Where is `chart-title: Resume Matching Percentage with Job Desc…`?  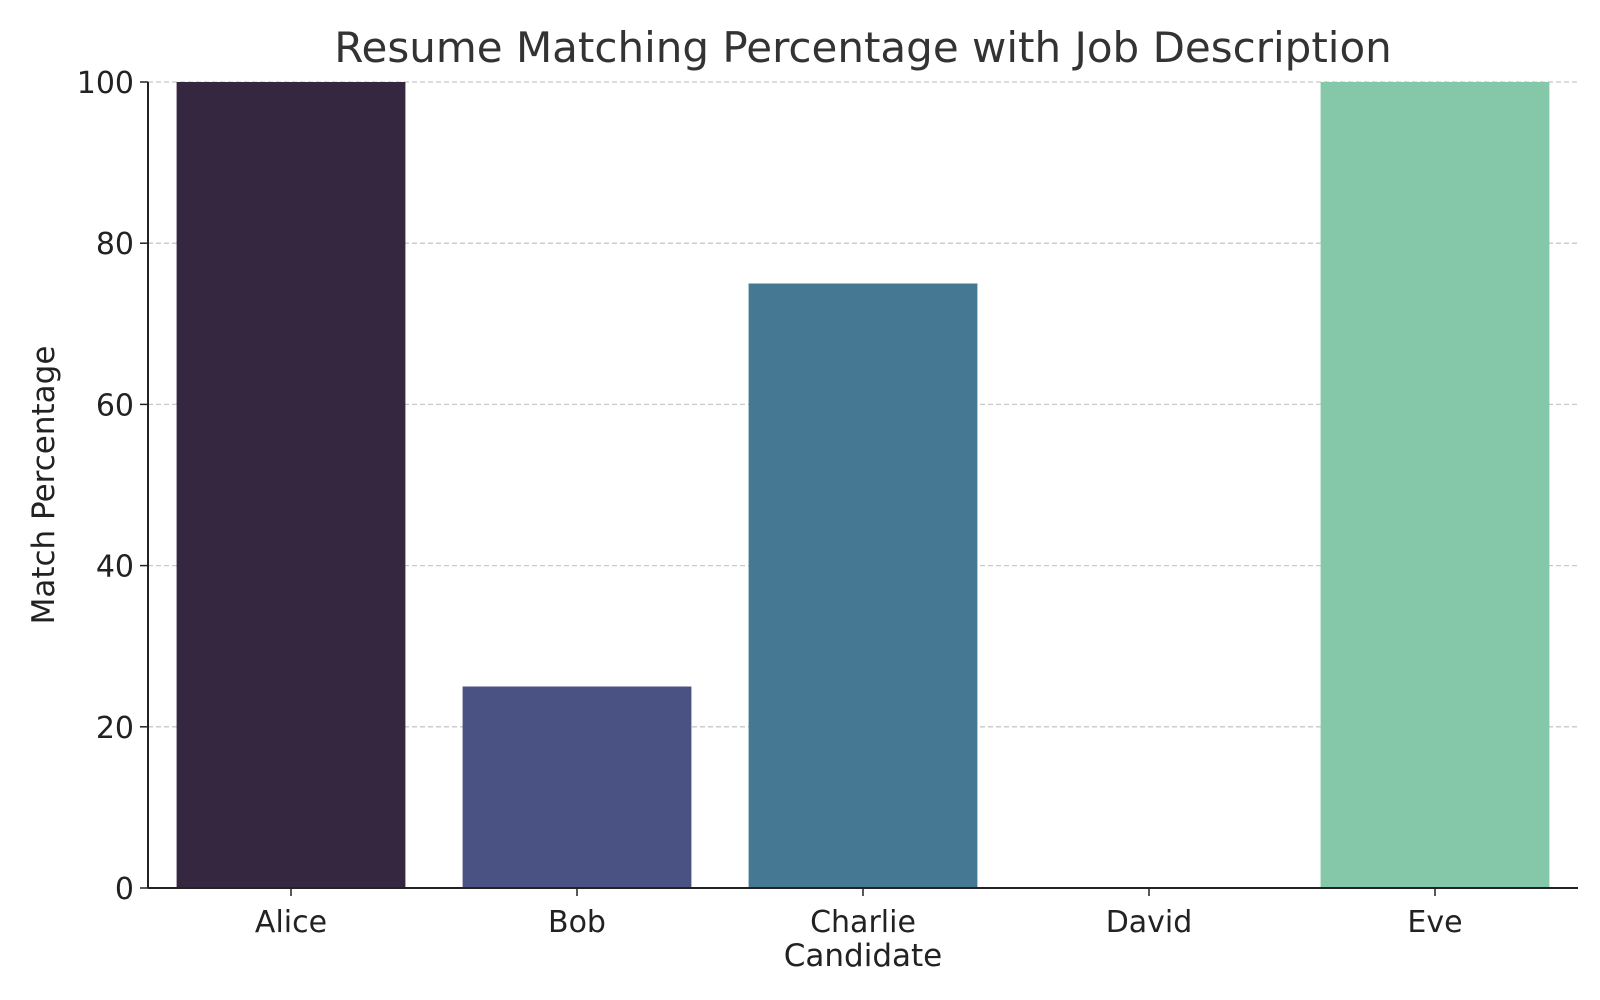
chart-title: Resume Matching Percentage with Job Desc… is located at coordinates (863, 47).